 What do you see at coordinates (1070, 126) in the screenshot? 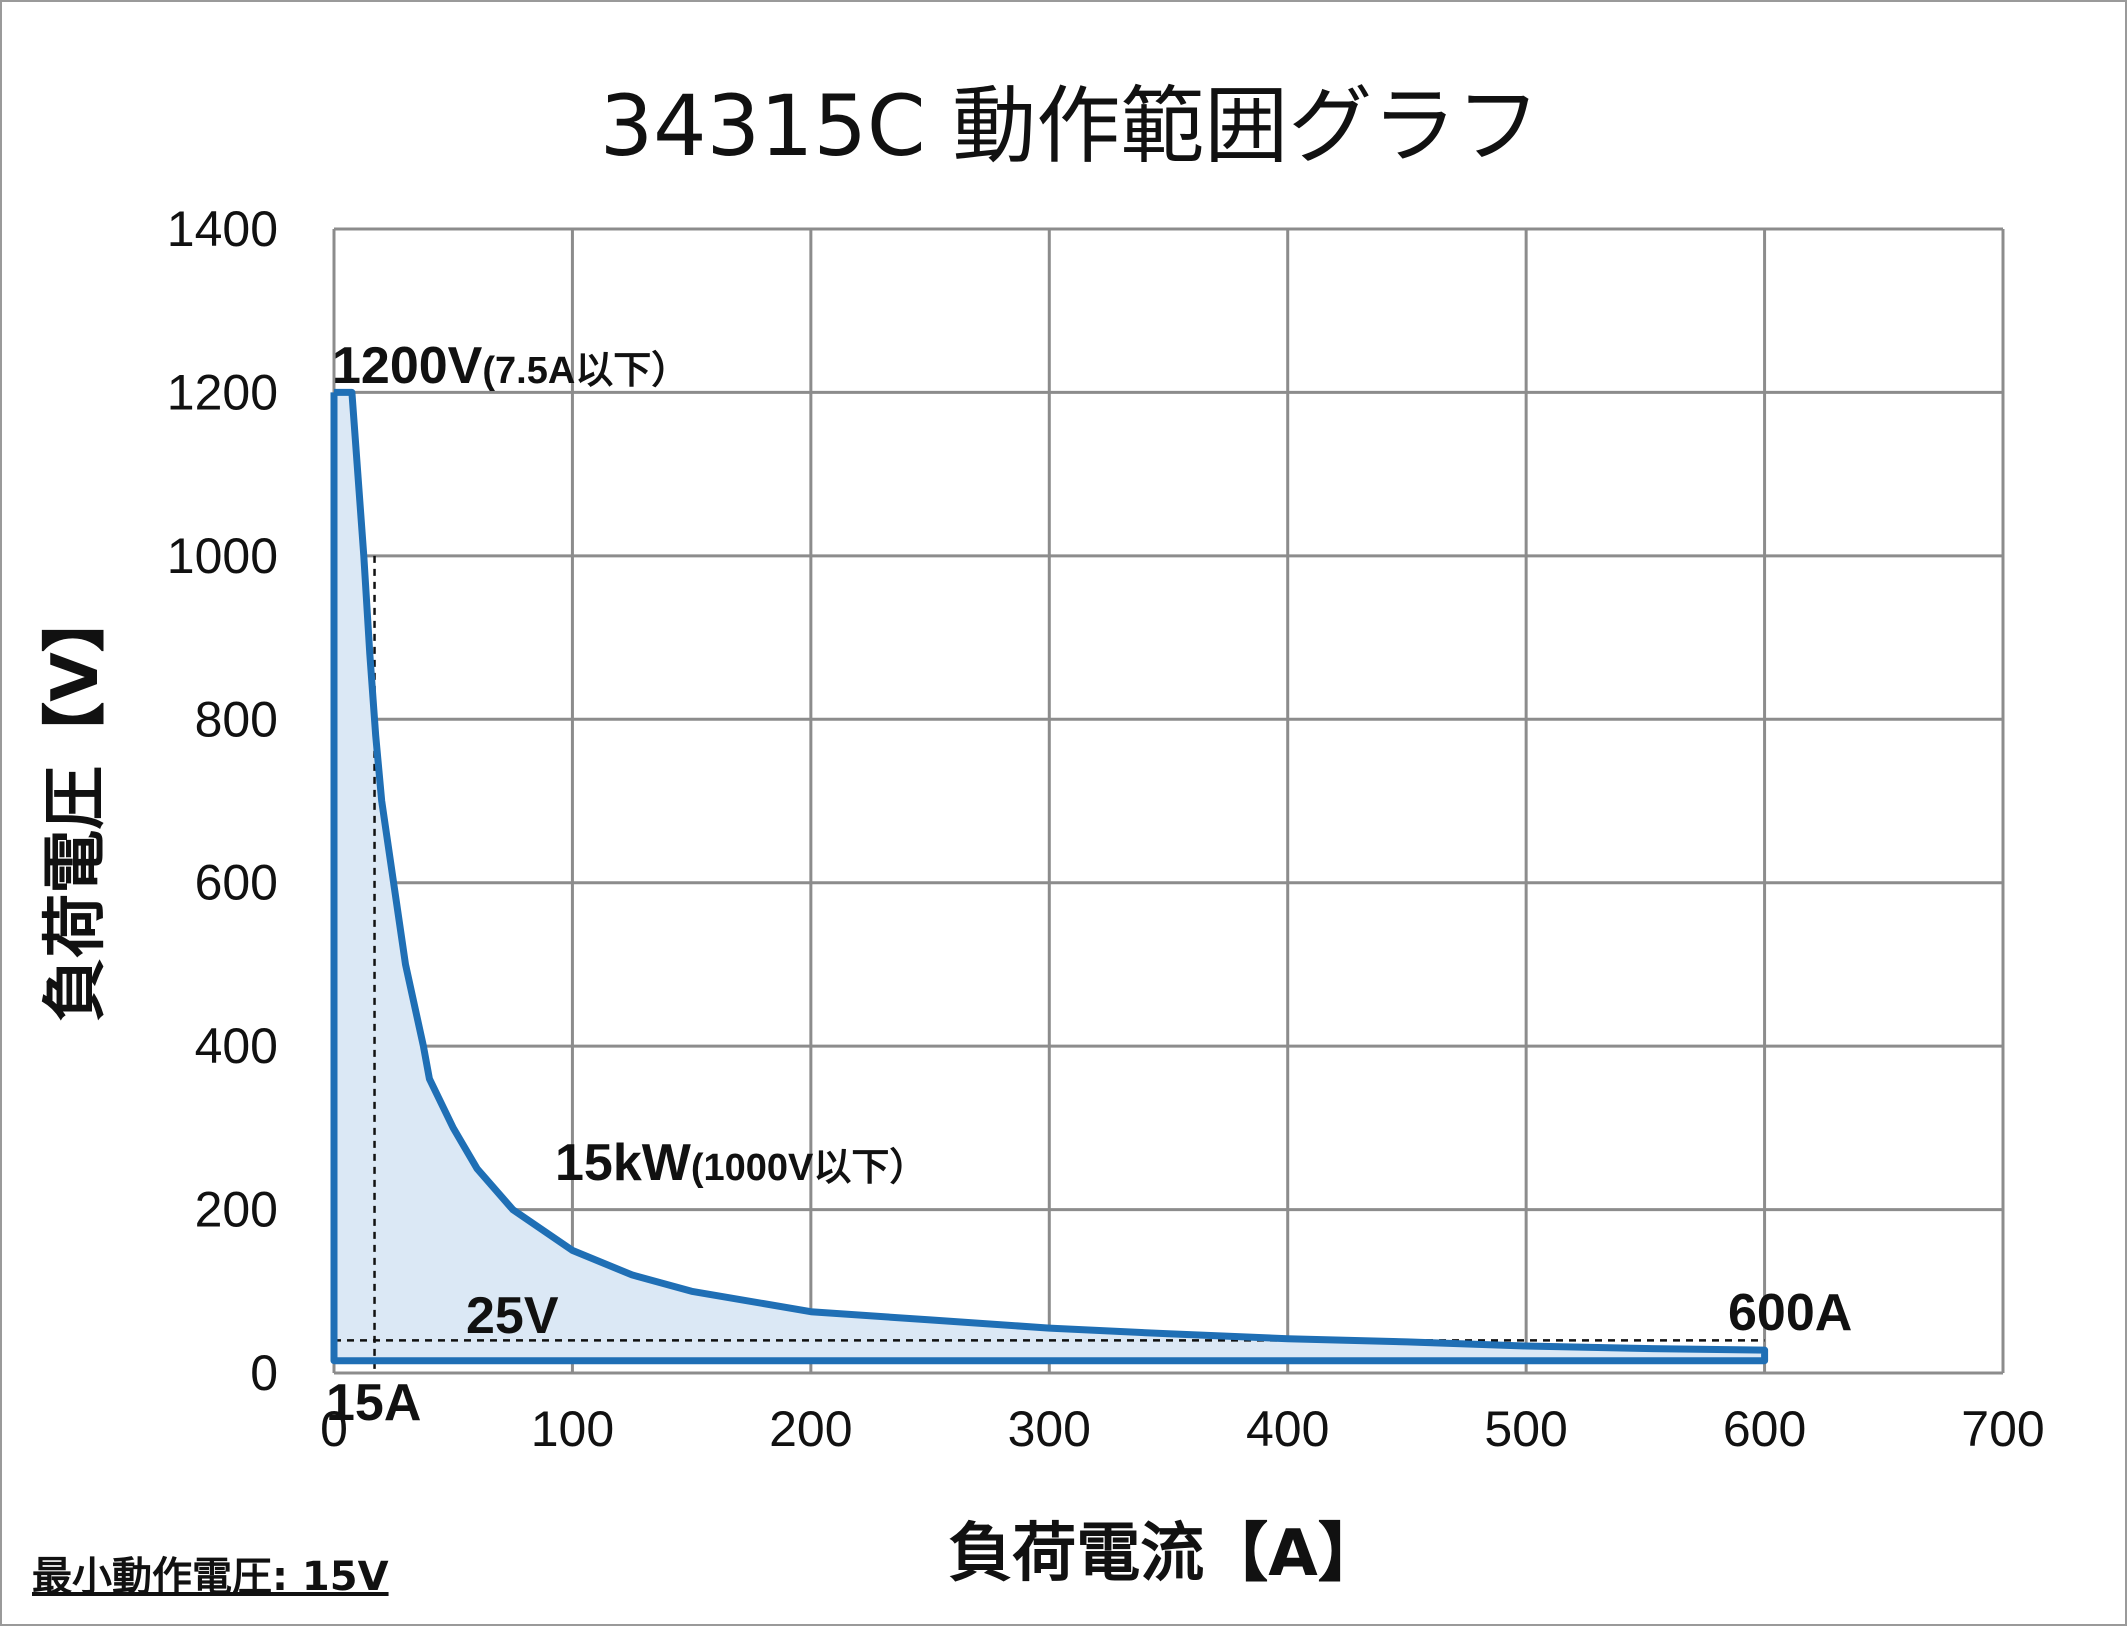
I see `chart-title: 34315C 動作範囲グラフ` at bounding box center [1070, 126].